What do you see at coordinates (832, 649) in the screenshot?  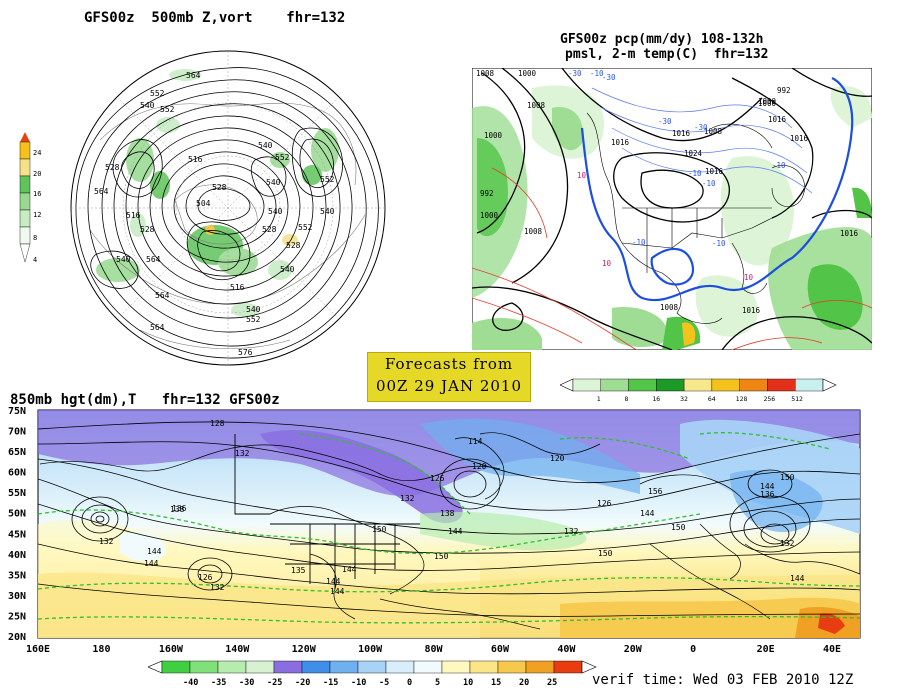 I see `h850-lon-label: 40E` at bounding box center [832, 649].